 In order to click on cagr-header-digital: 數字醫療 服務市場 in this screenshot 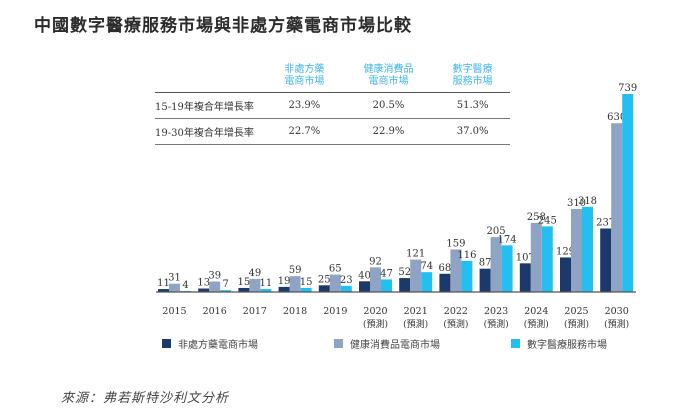, I will do `click(472, 78)`.